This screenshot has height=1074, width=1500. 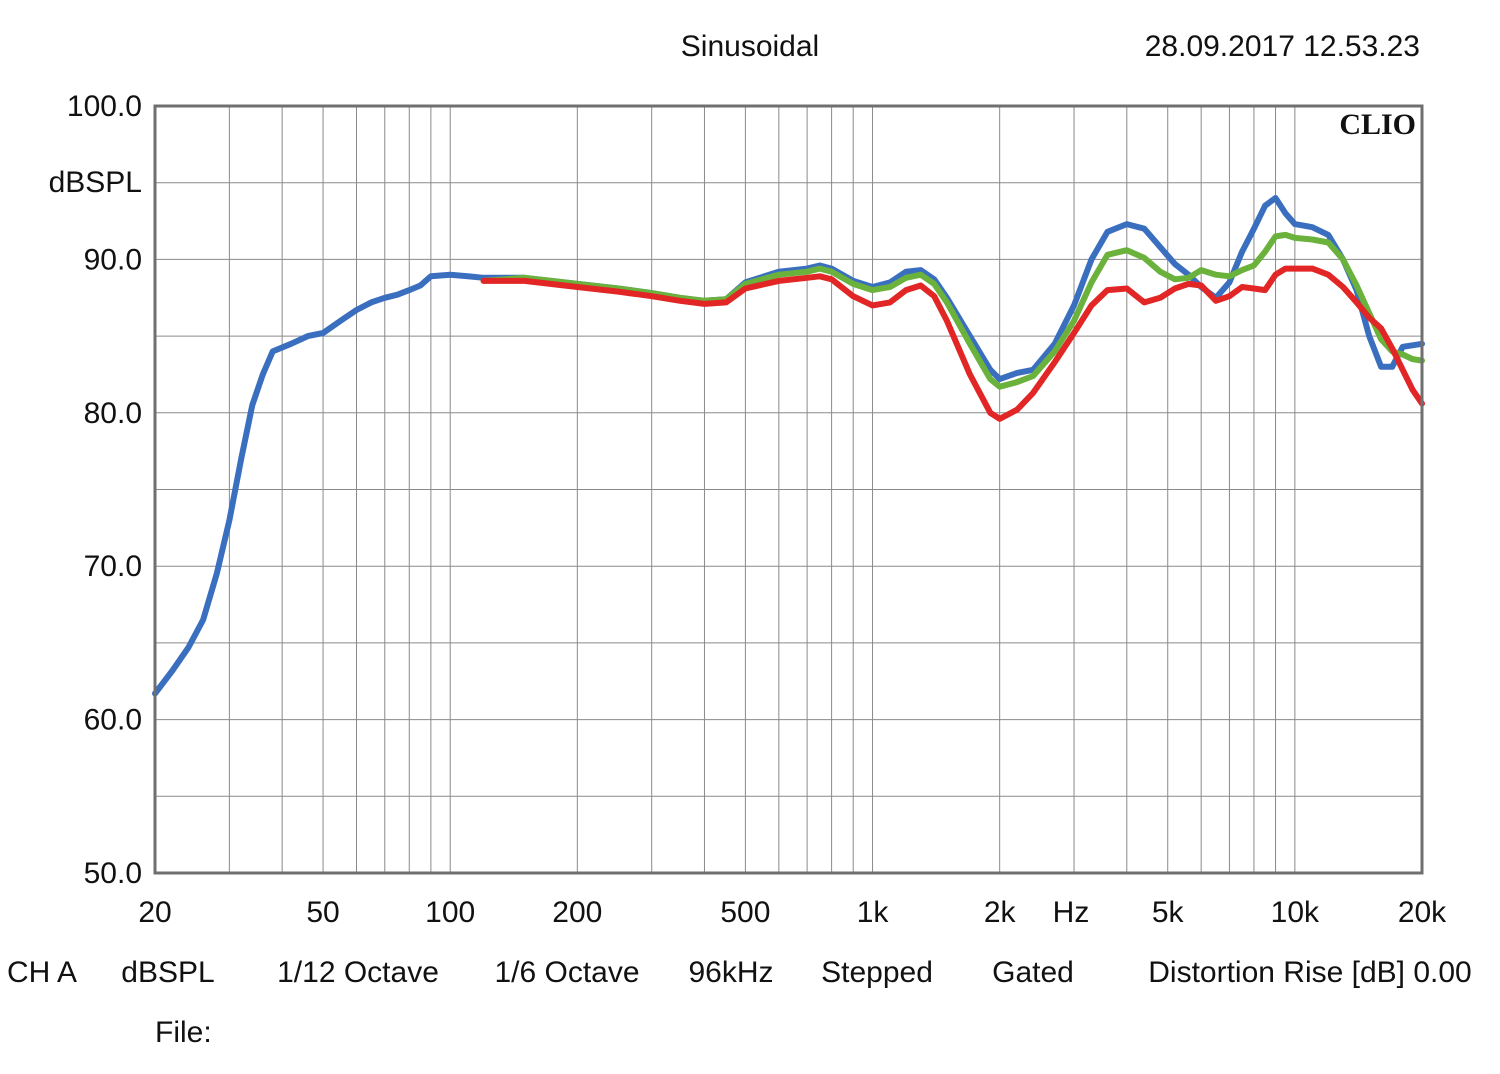 What do you see at coordinates (1295, 912) in the screenshot?
I see `x-tick-label: 10k` at bounding box center [1295, 912].